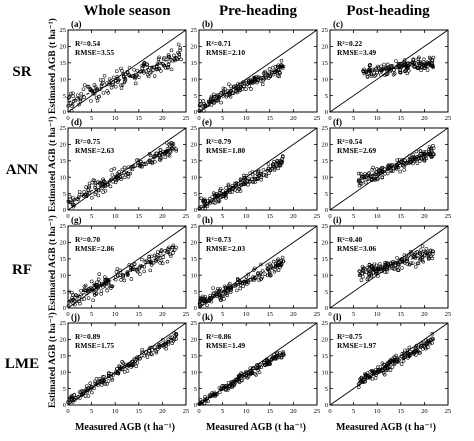 The width and height of the screenshot is (474, 441). What do you see at coordinates (194, 145) in the screenshot?
I see `y-tick-label: 20` at bounding box center [194, 145].